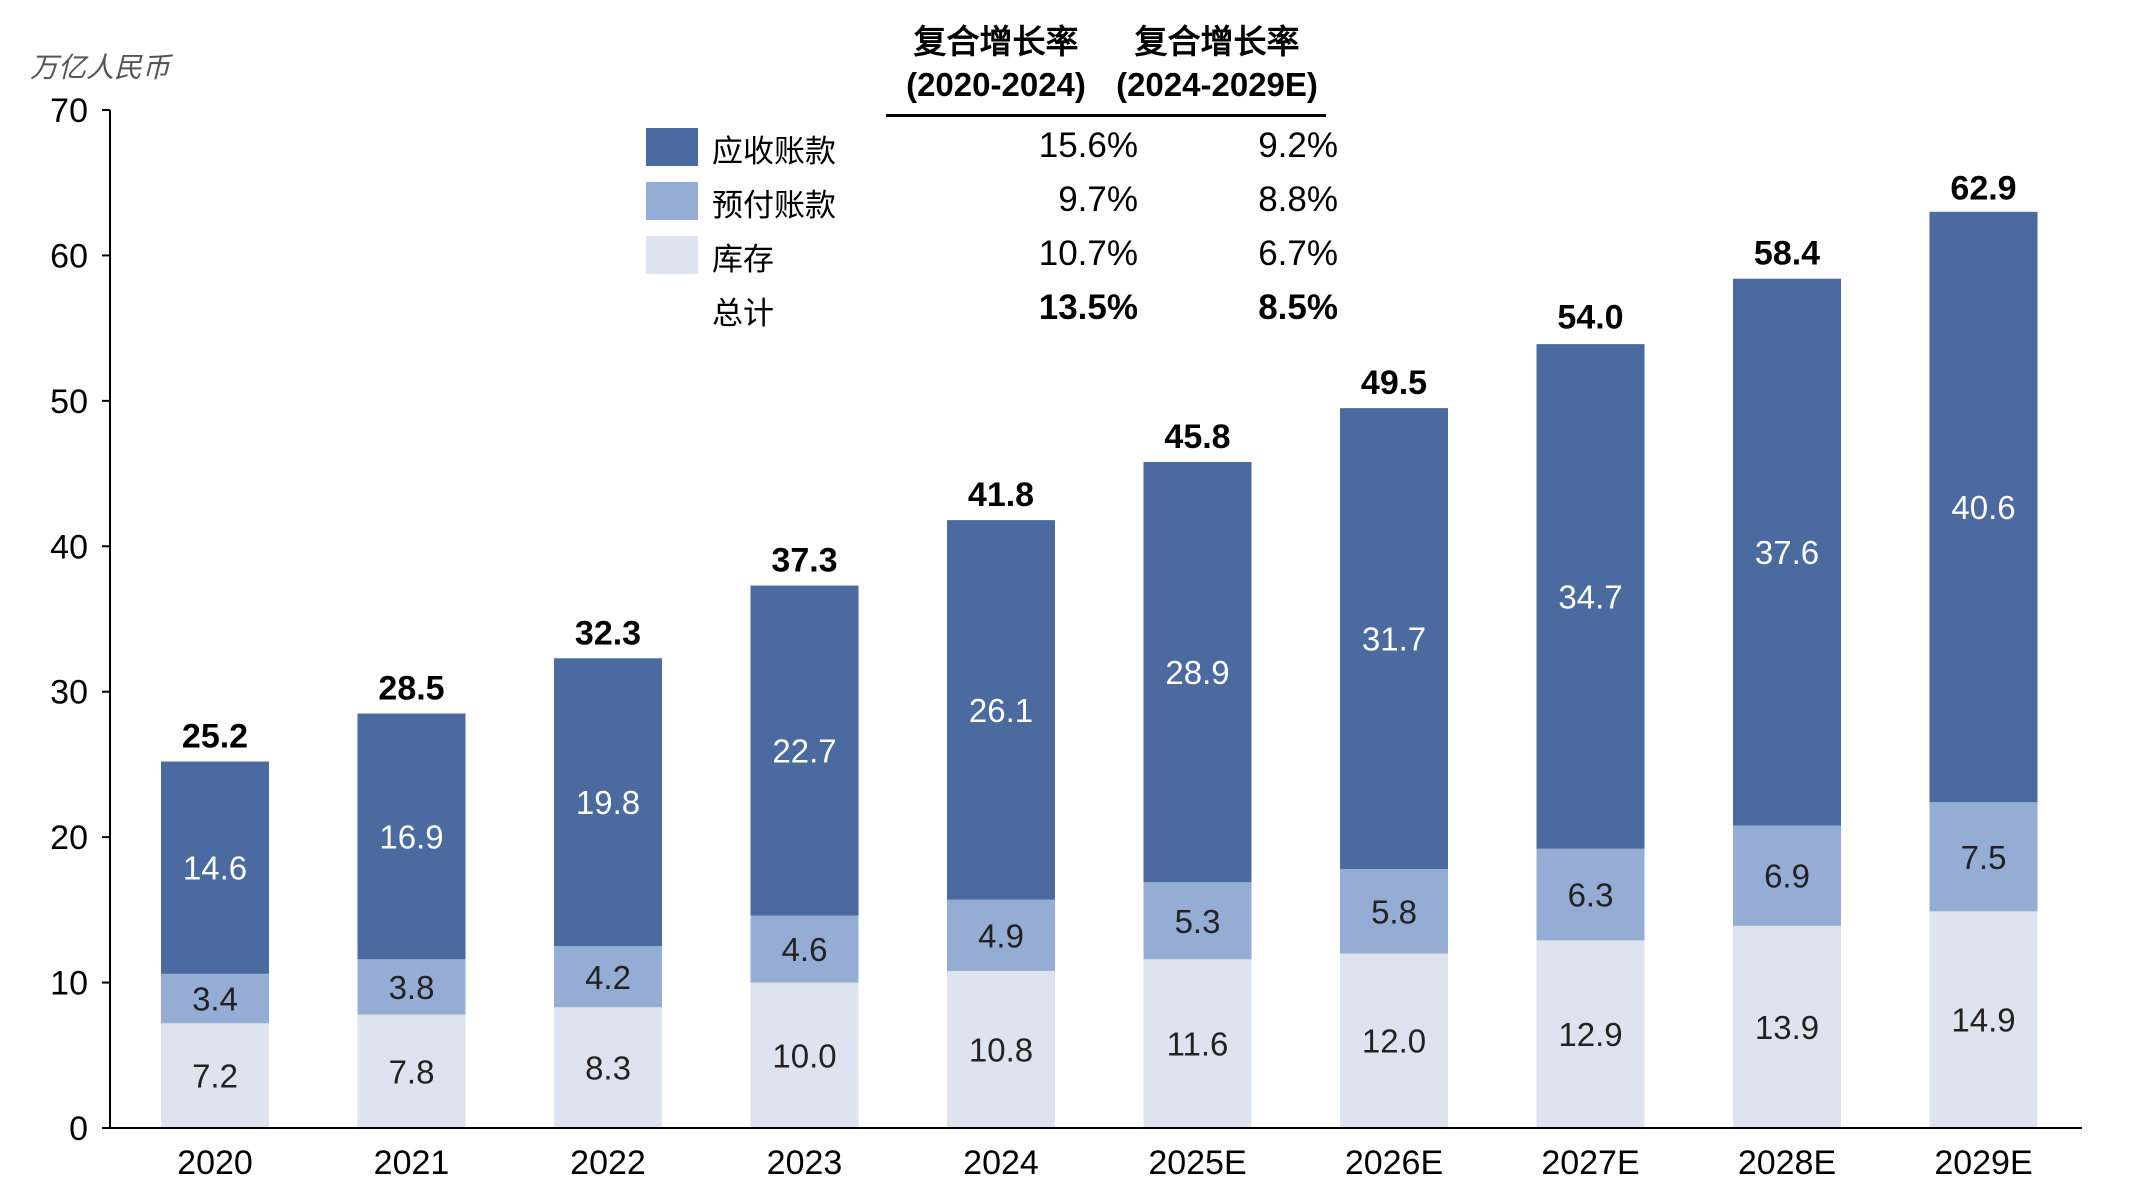 This screenshot has width=2138, height=1202. What do you see at coordinates (1394, 1163) in the screenshot?
I see `x-tick-label: 2026E` at bounding box center [1394, 1163].